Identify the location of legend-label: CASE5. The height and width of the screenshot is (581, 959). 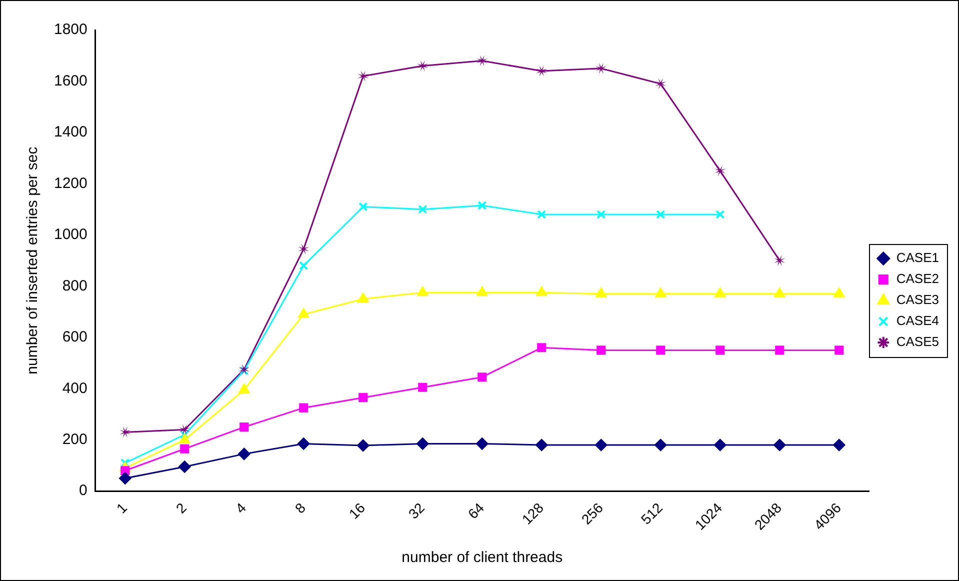
(918, 342).